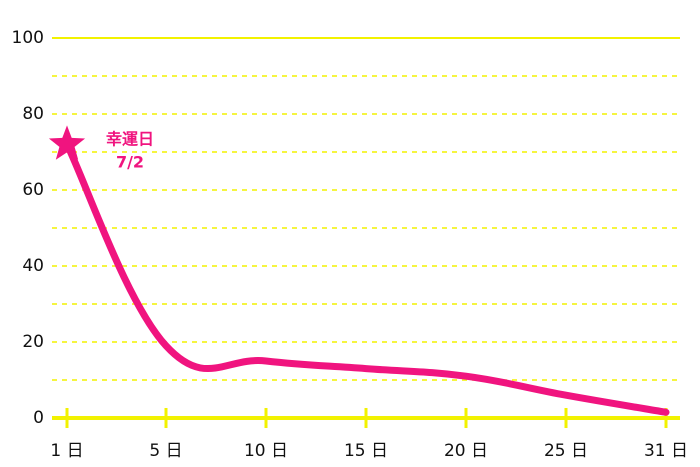  Describe the element at coordinates (666, 451) in the screenshot. I see `x-tick-label: 31 日` at that location.